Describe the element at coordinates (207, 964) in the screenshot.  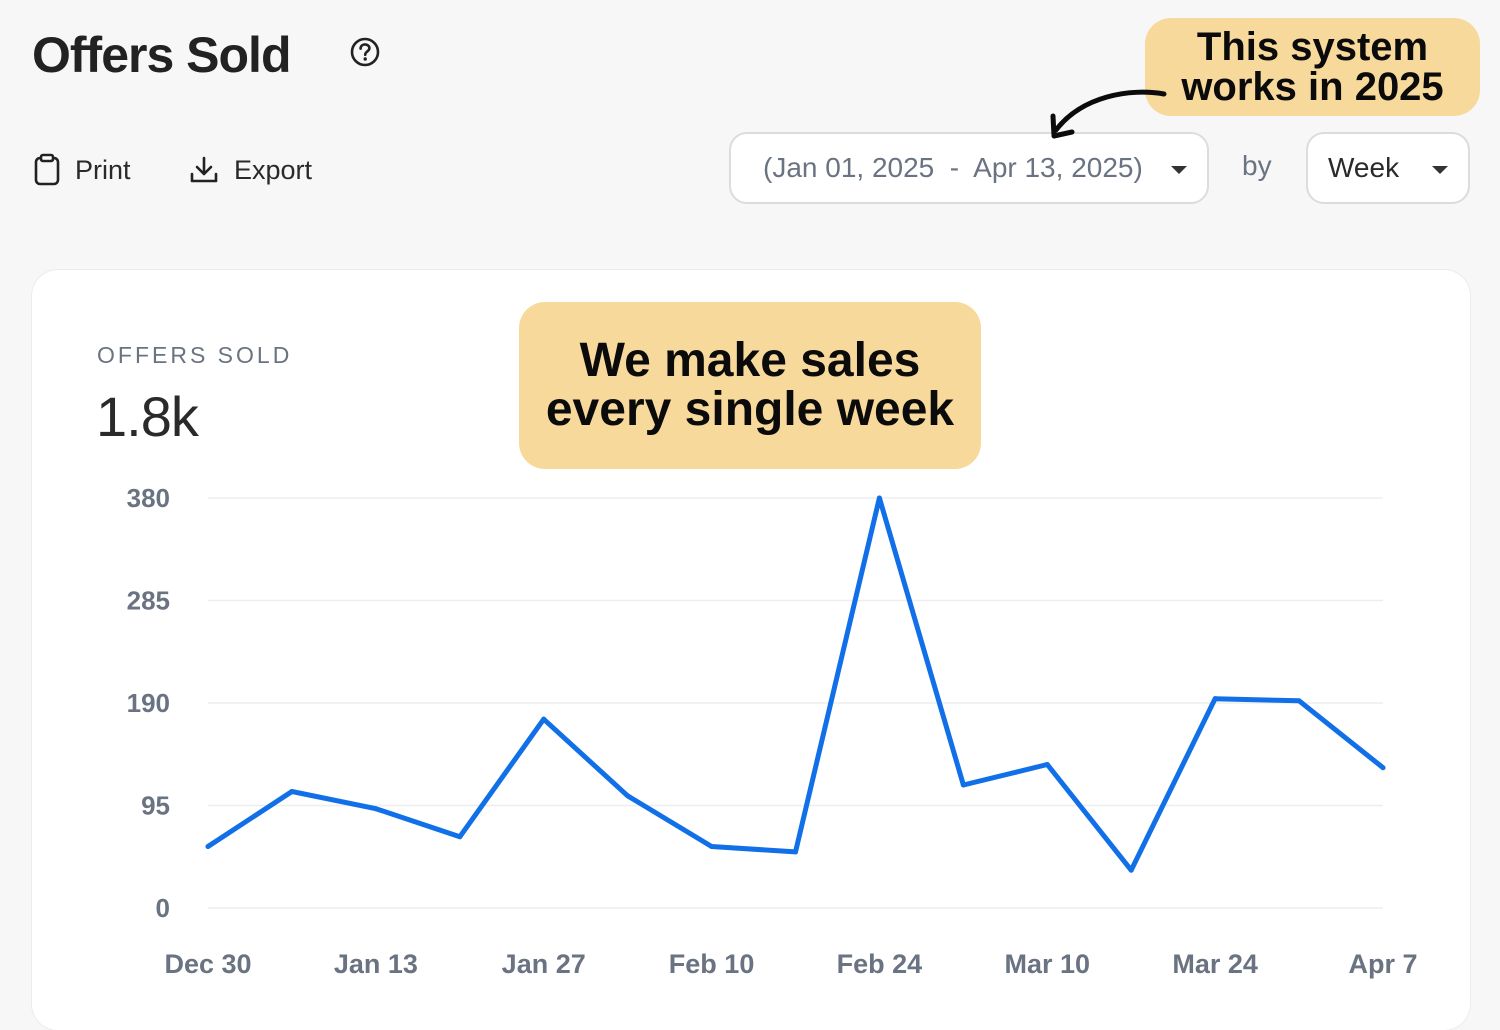
I see `x-tick-label: Dec 30` at that location.